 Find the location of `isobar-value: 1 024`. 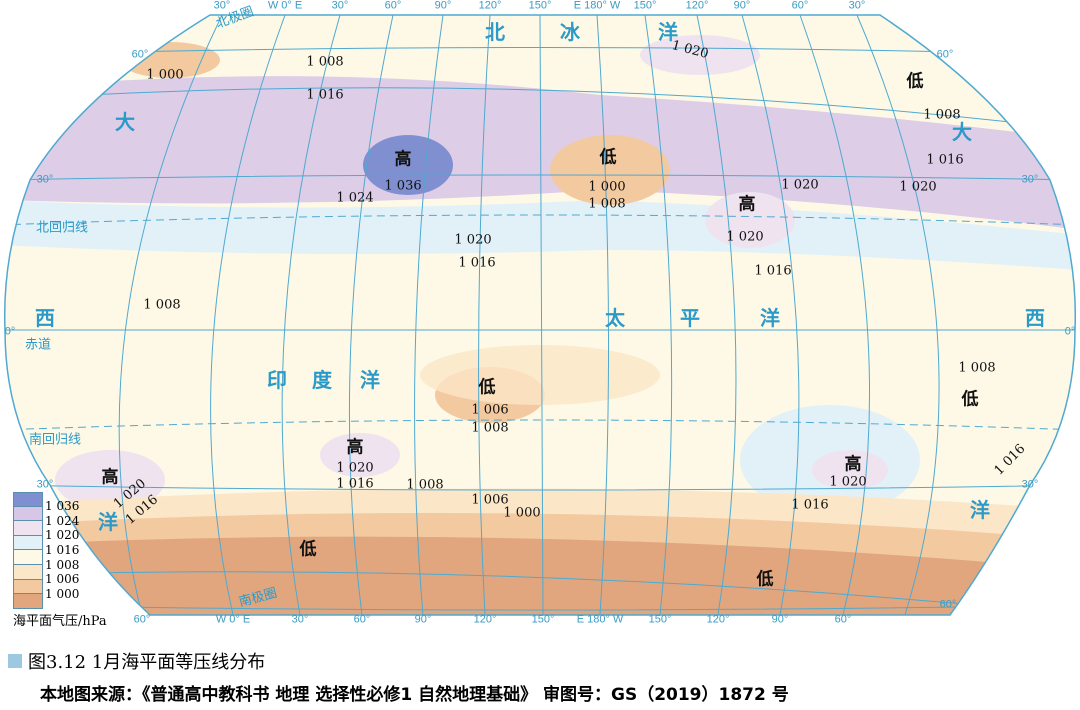

isobar-value: 1 024 is located at coordinates (355, 198).